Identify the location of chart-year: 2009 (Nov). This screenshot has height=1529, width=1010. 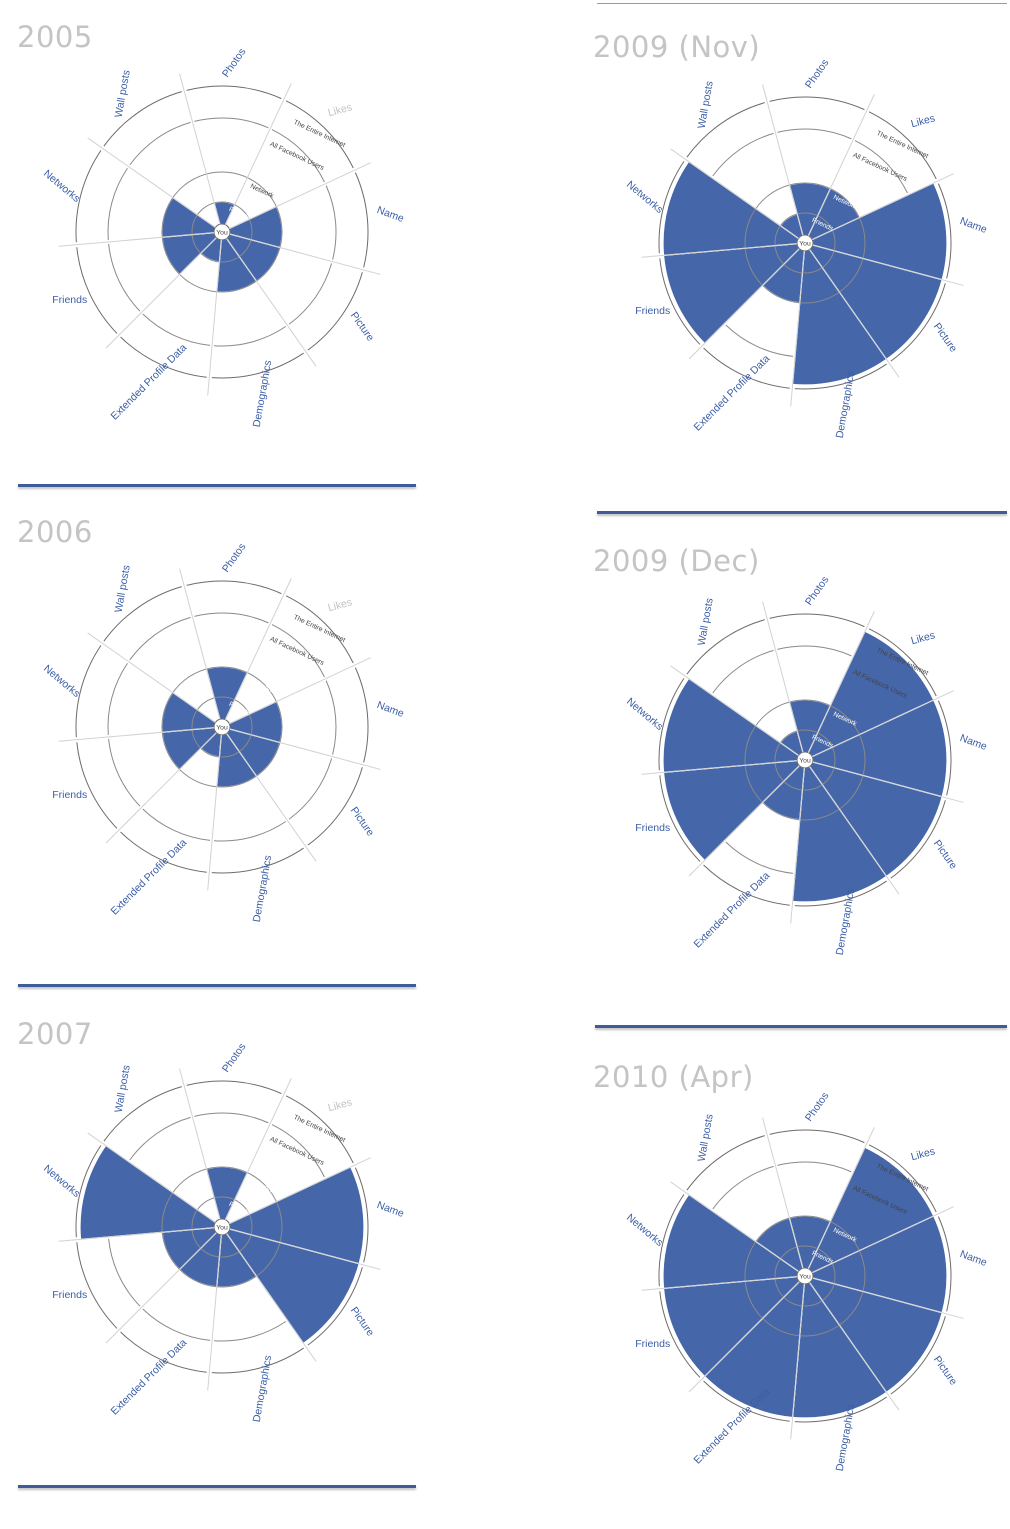
(677, 47).